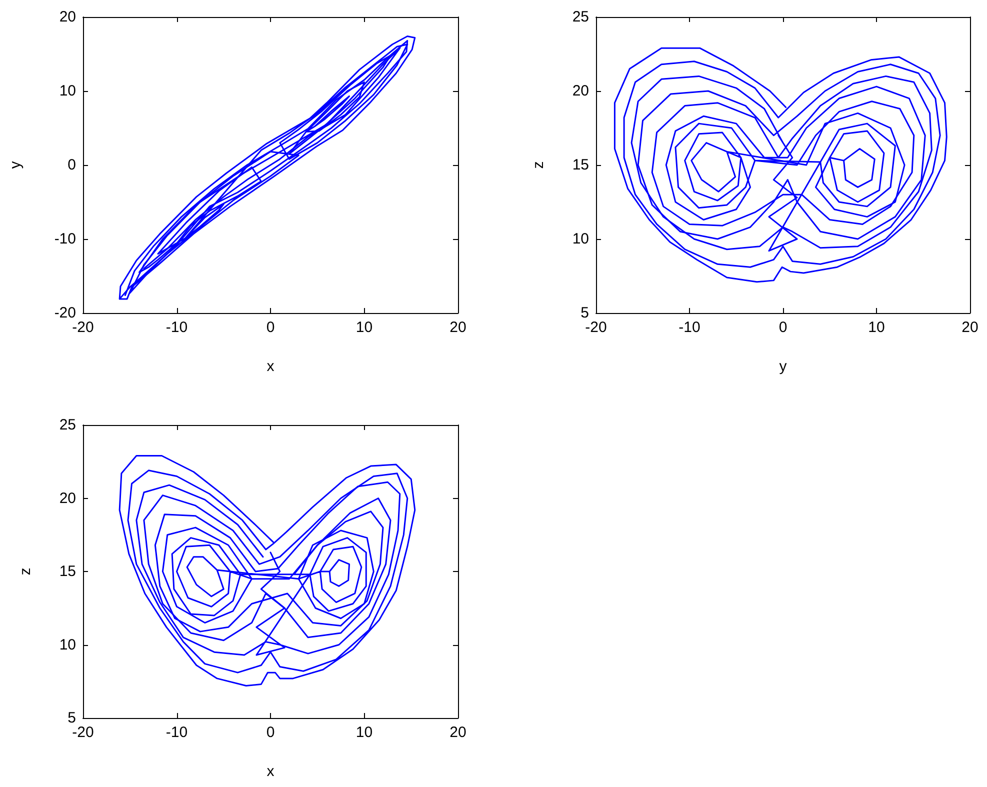  Describe the element at coordinates (15, 164) in the screenshot. I see `y-axis-title: y` at that location.